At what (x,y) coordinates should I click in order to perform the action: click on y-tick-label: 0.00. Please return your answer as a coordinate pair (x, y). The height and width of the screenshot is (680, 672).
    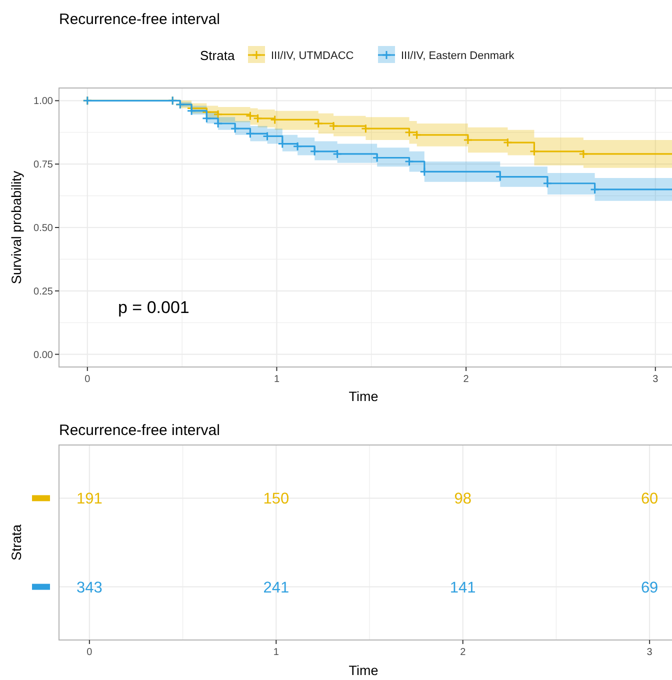
    Looking at the image, I should click on (44, 355).